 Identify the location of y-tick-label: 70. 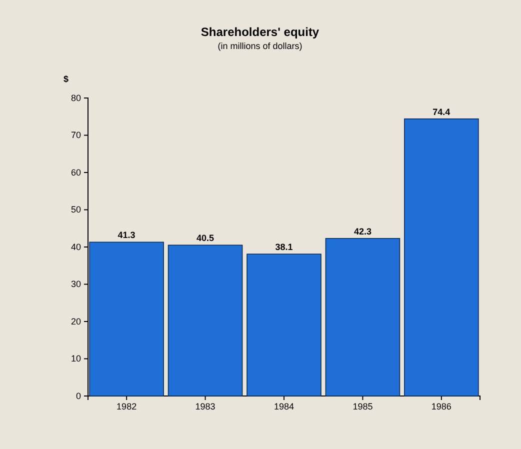
(75, 135).